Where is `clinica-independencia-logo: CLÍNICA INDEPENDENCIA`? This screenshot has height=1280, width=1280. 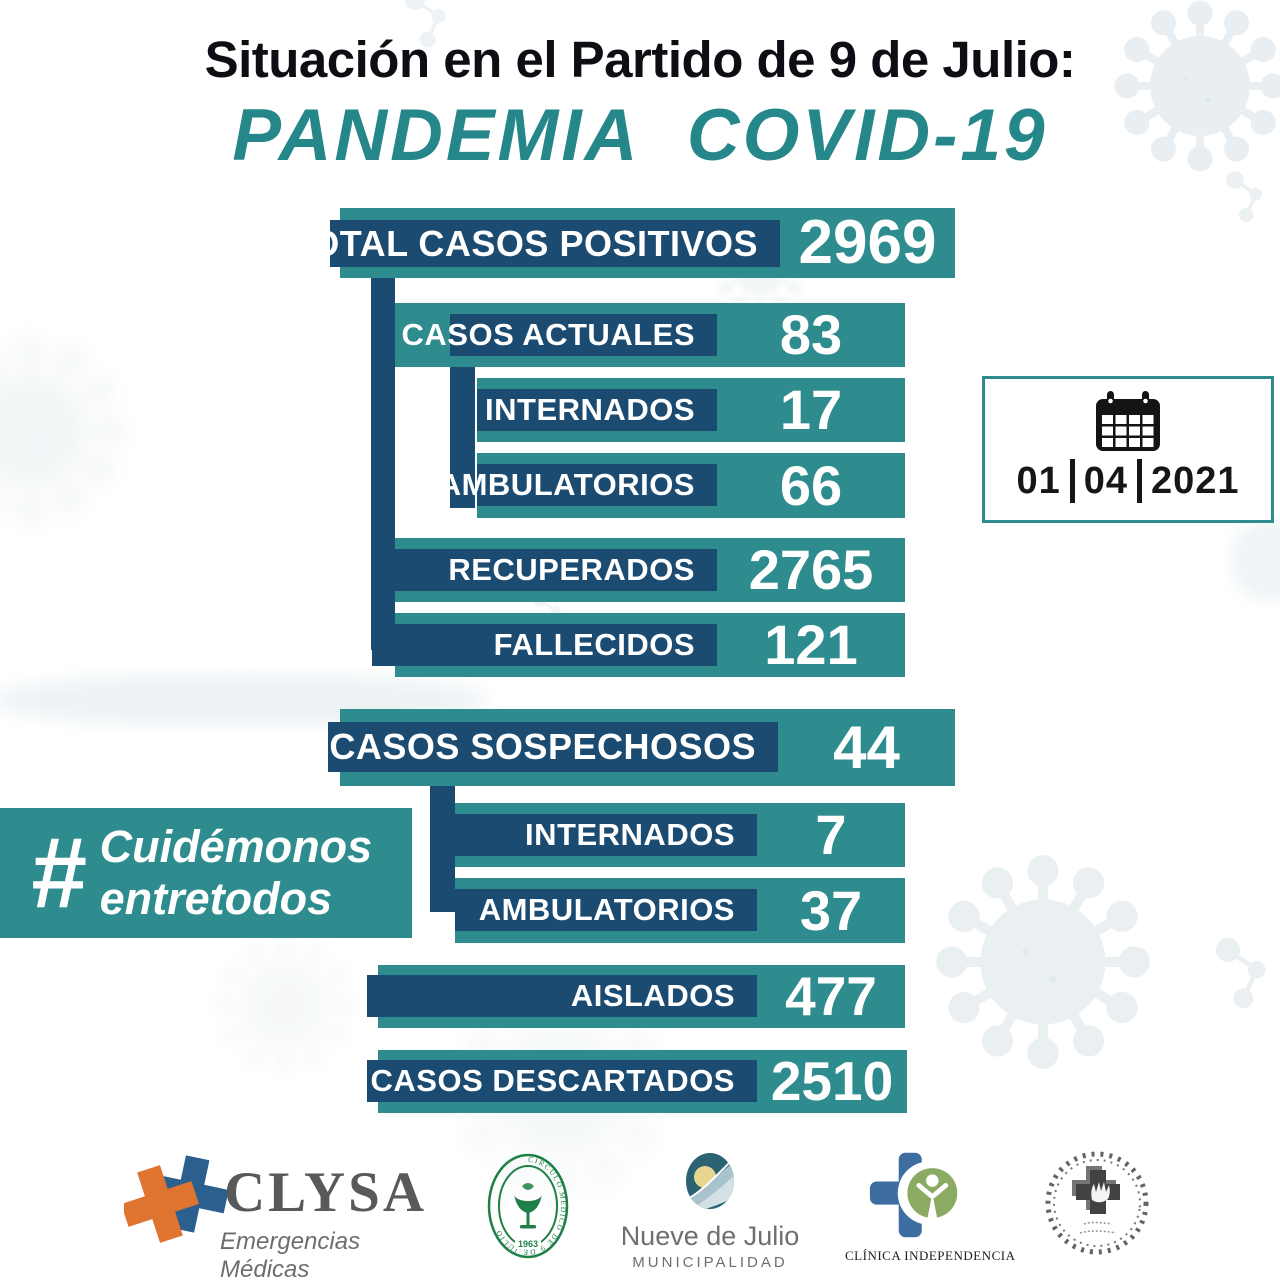 clinica-independencia-logo: CLÍNICA INDEPENDENCIA is located at coordinates (930, 1206).